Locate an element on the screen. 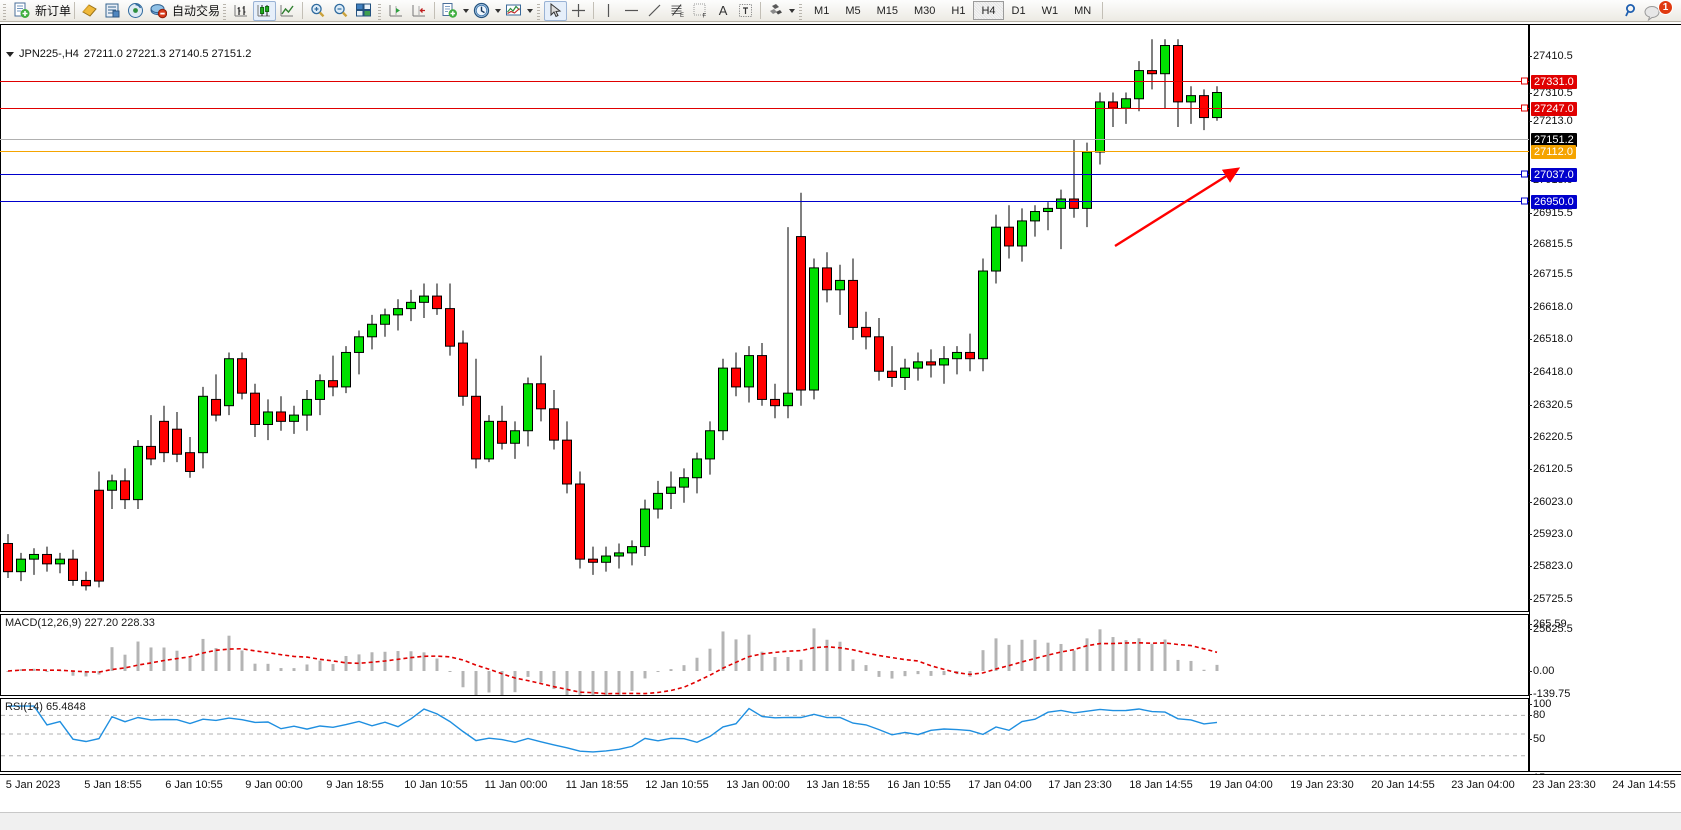  templates-icon is located at coordinates (449, 11).